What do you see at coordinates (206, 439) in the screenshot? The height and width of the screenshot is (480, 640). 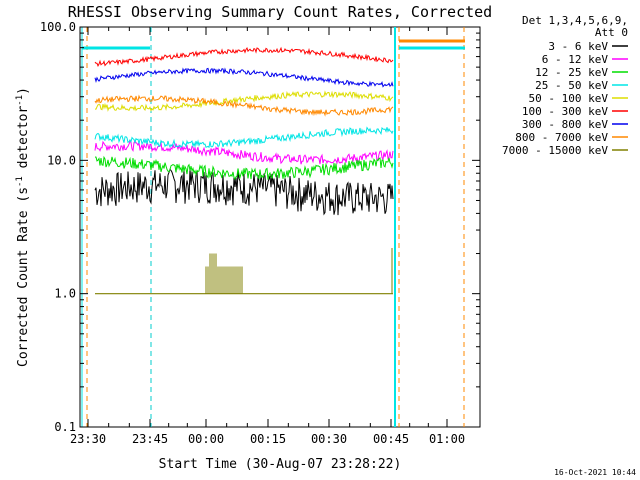 I see `x-tick-label: 00:00` at bounding box center [206, 439].